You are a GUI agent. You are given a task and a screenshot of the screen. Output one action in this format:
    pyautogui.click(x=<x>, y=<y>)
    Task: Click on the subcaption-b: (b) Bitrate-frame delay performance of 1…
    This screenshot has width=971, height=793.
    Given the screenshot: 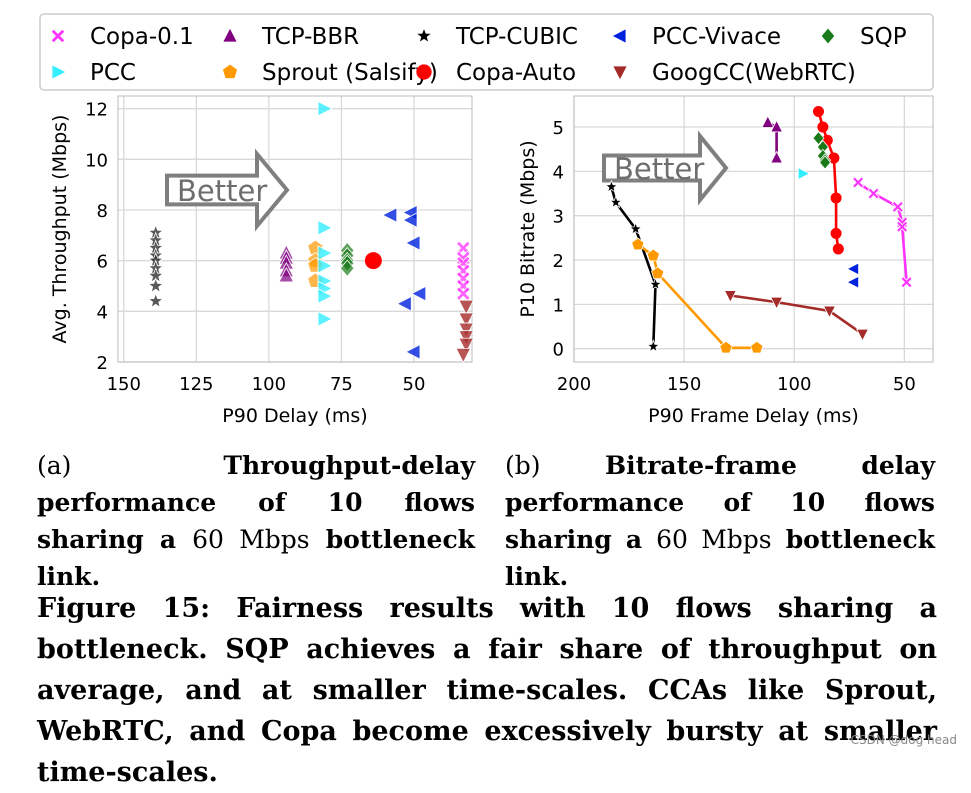 What is the action you would take?
    pyautogui.click(x=720, y=521)
    